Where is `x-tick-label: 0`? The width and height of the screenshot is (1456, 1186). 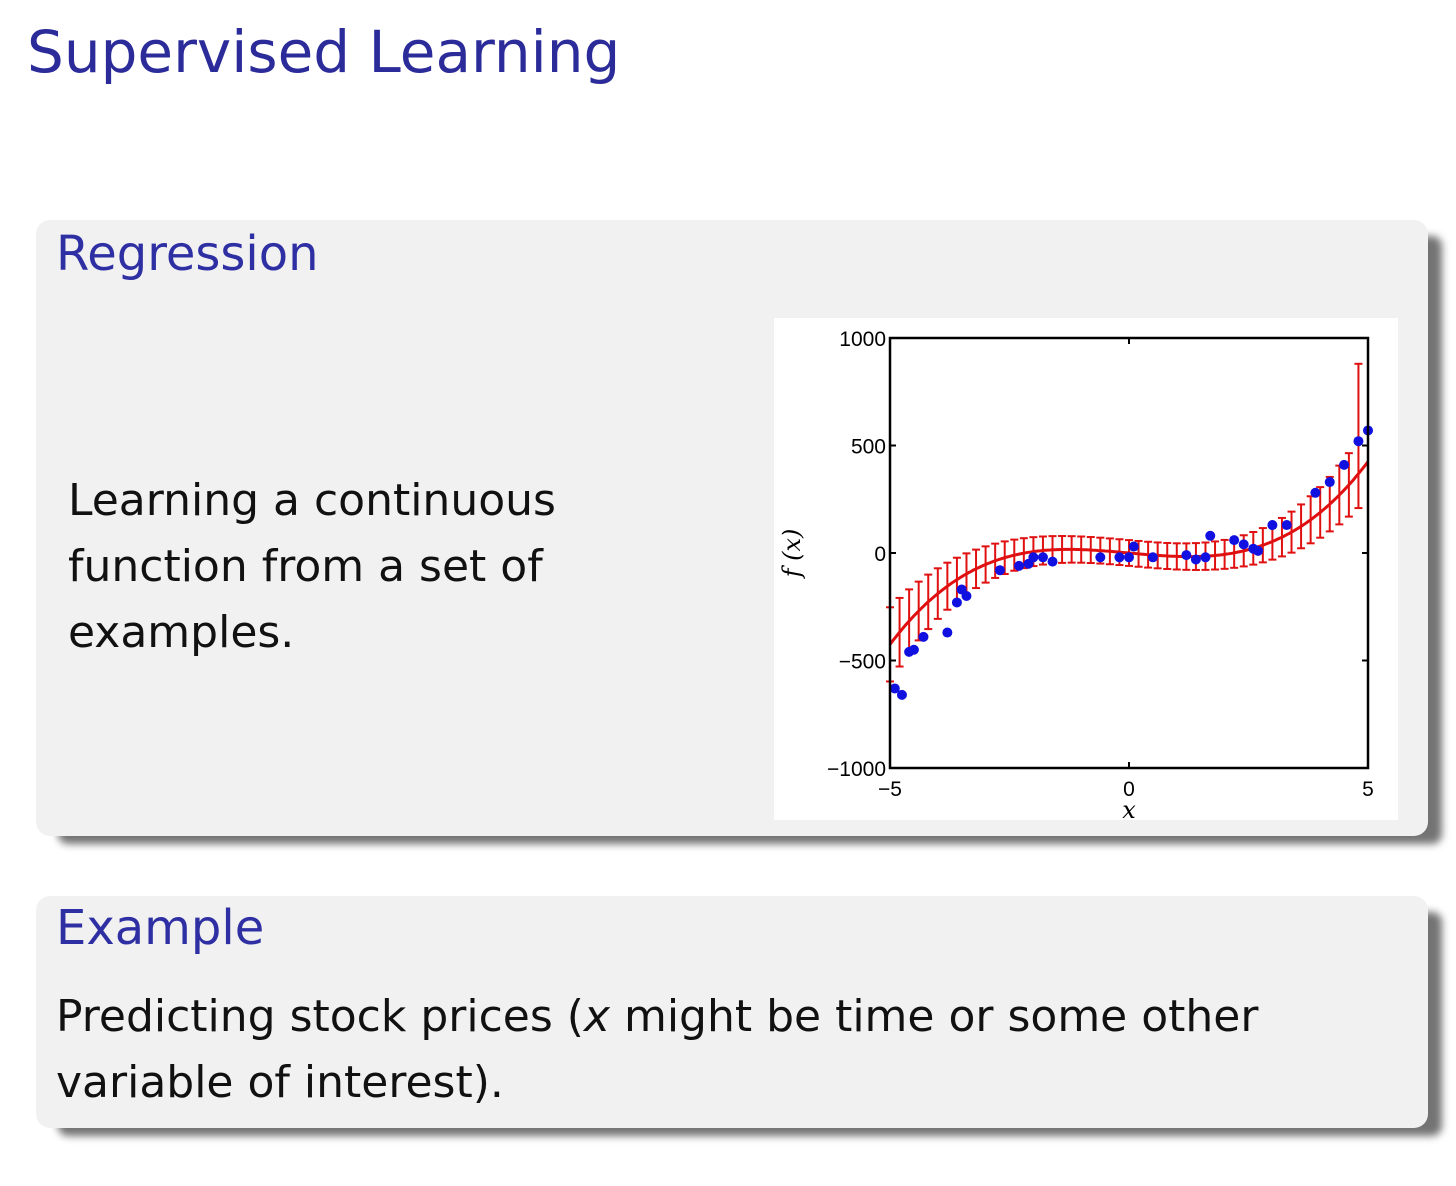
x-tick-label: 0 is located at coordinates (1129, 789).